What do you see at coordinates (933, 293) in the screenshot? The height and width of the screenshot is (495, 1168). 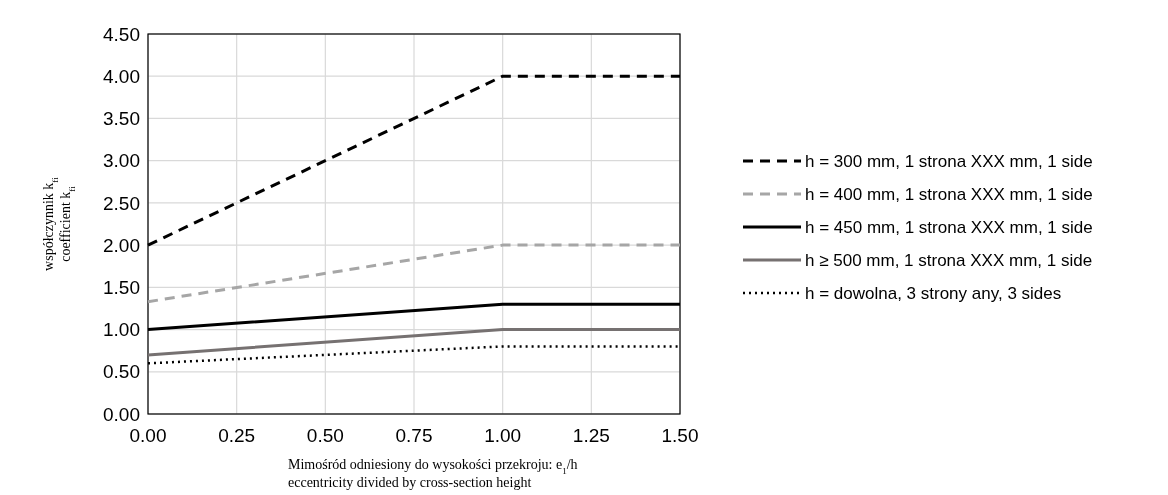 I see `legend-label: h = dowolna, 3 strony any, 3 sides` at bounding box center [933, 293].